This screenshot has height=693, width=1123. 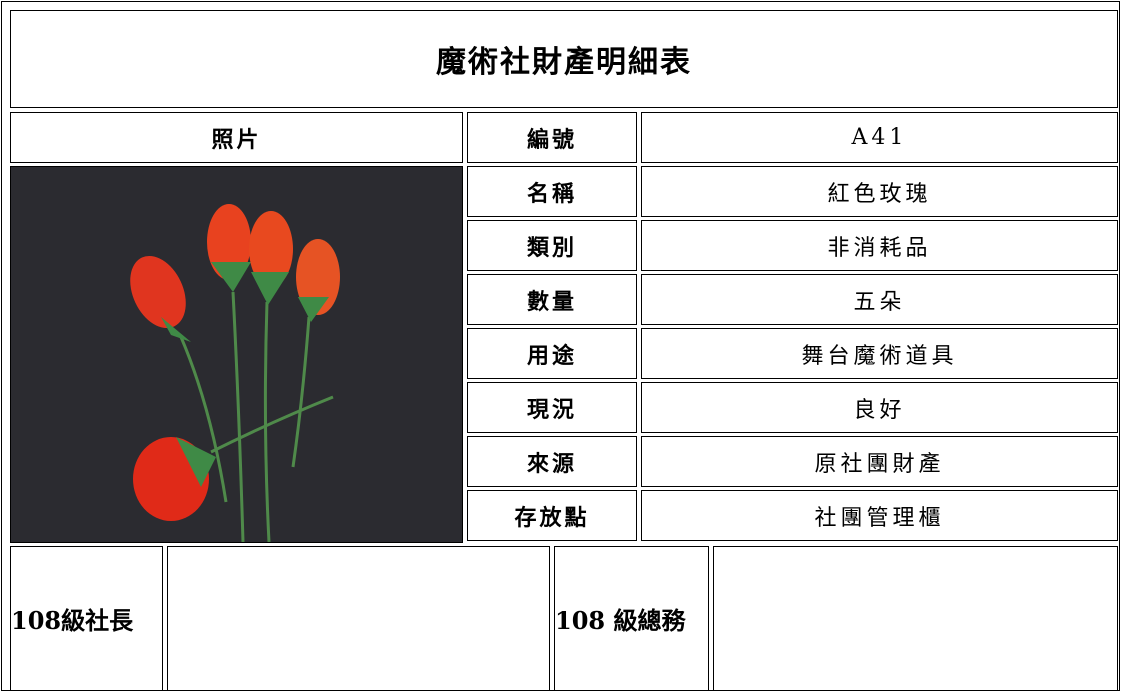 What do you see at coordinates (552, 299) in the screenshot?
I see `field-label: 數量` at bounding box center [552, 299].